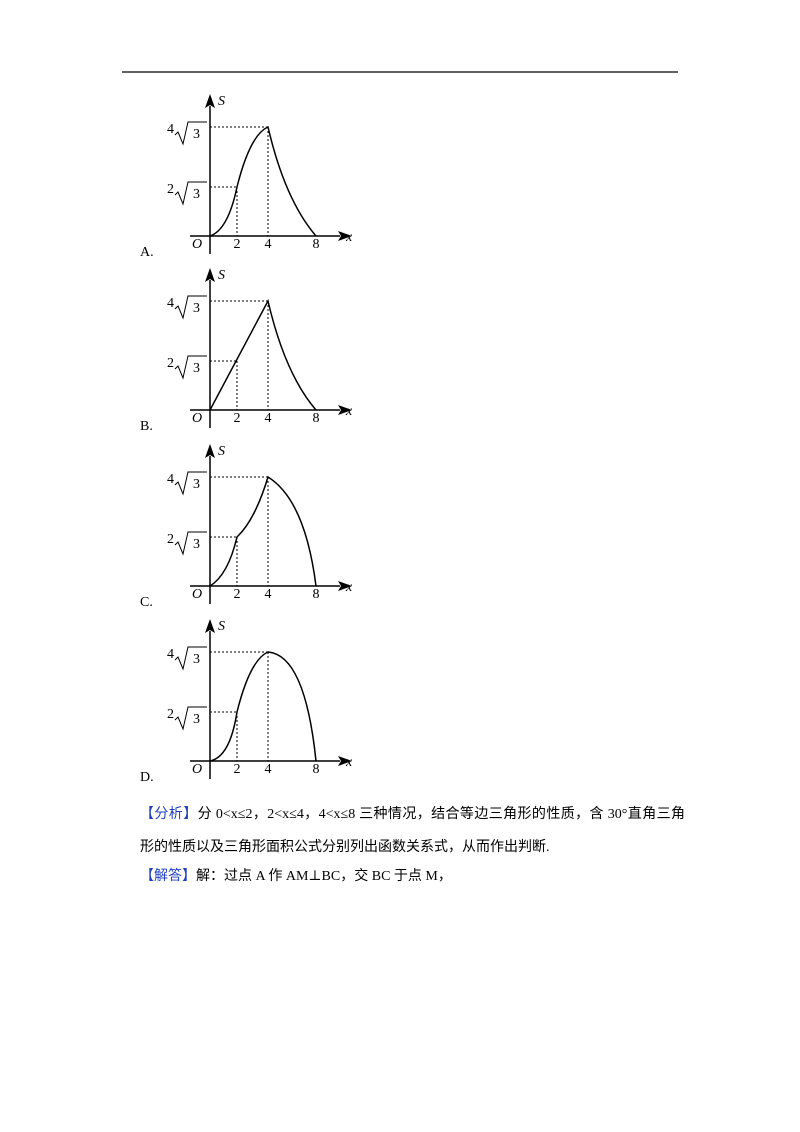  Describe the element at coordinates (169, 814) in the screenshot. I see `analysis-tag: 【分析】` at that location.